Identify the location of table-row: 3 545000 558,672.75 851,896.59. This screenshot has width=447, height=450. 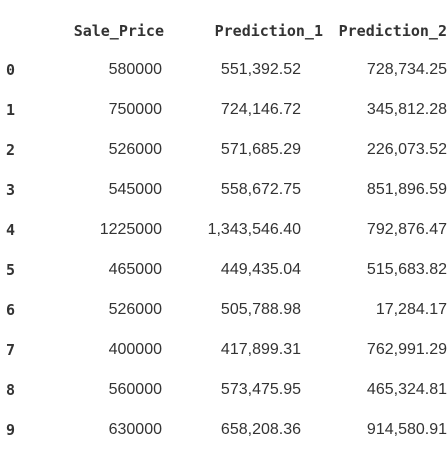
(223, 190).